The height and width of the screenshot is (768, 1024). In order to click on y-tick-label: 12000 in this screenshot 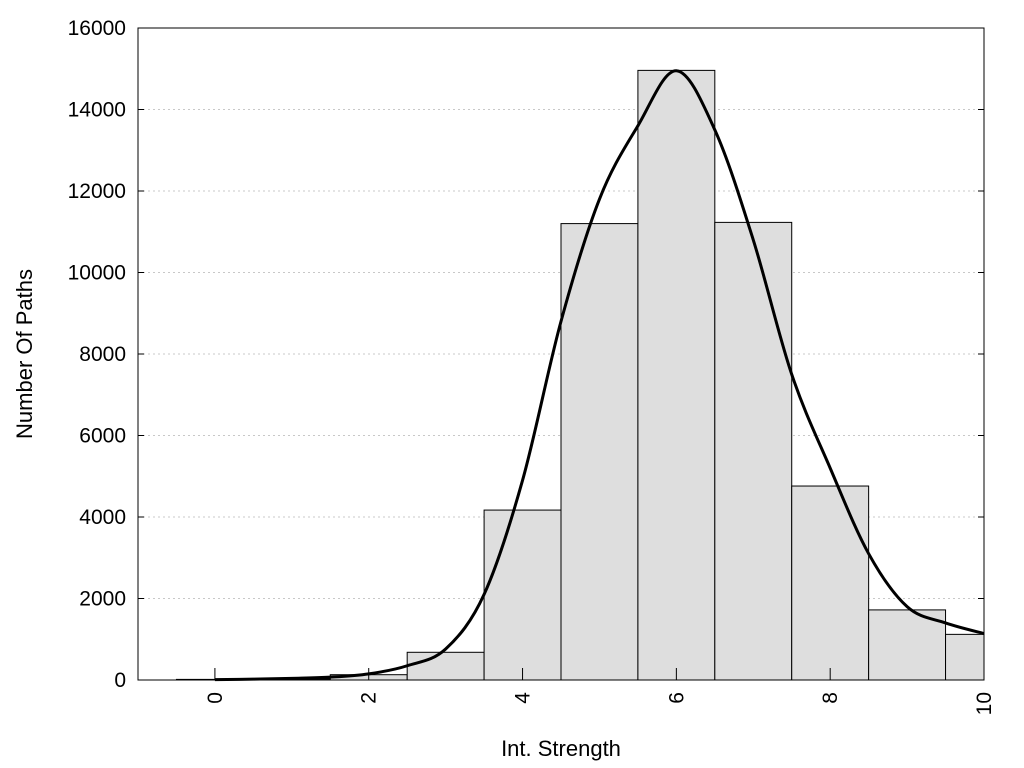, I will do `click(97, 191)`.